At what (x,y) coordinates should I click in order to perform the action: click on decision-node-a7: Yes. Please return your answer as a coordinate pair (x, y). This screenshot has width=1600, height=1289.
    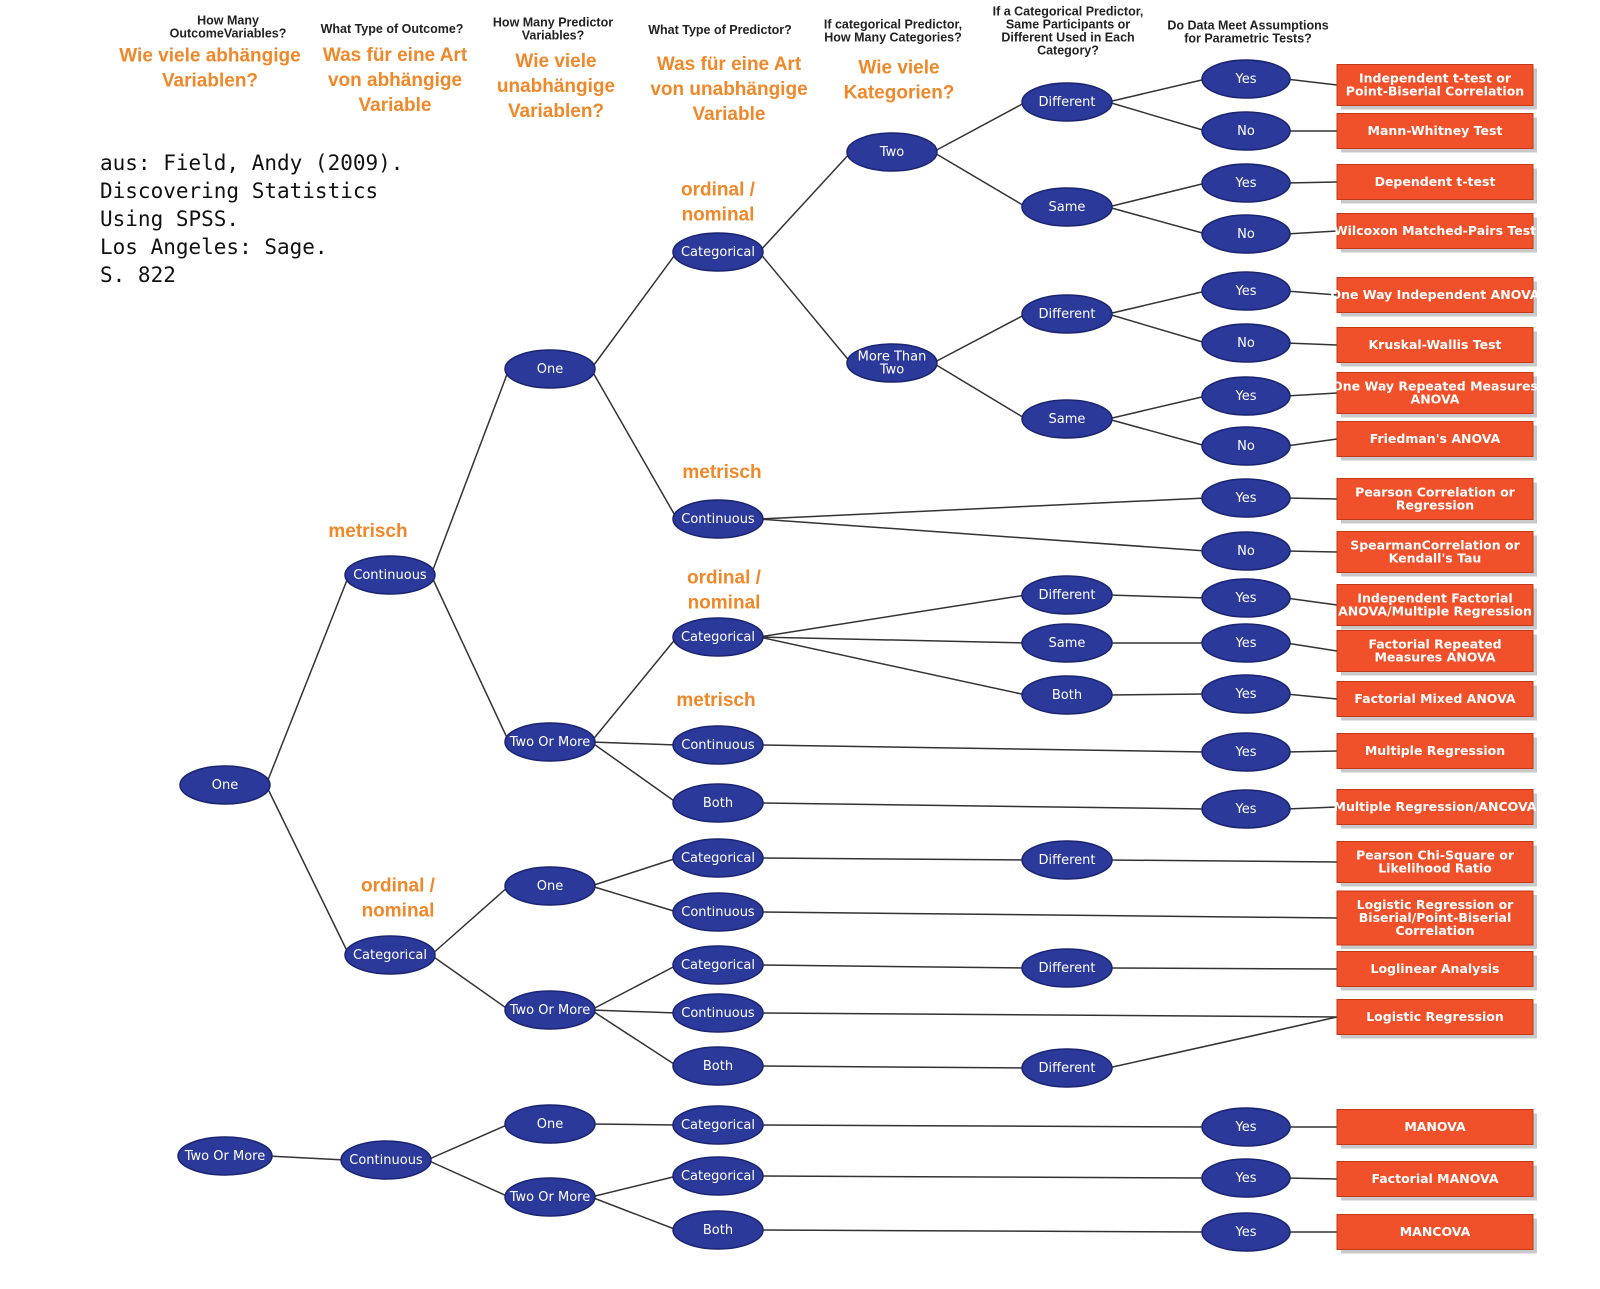
    Looking at the image, I should click on (1246, 396).